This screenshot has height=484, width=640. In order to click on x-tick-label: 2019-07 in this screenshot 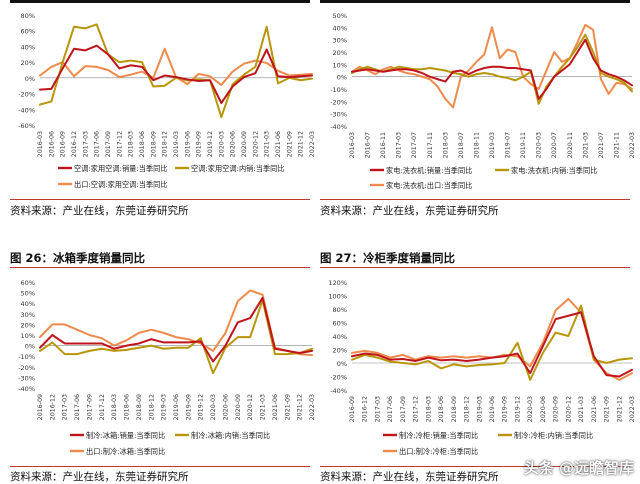, I will do `click(508, 145)`.